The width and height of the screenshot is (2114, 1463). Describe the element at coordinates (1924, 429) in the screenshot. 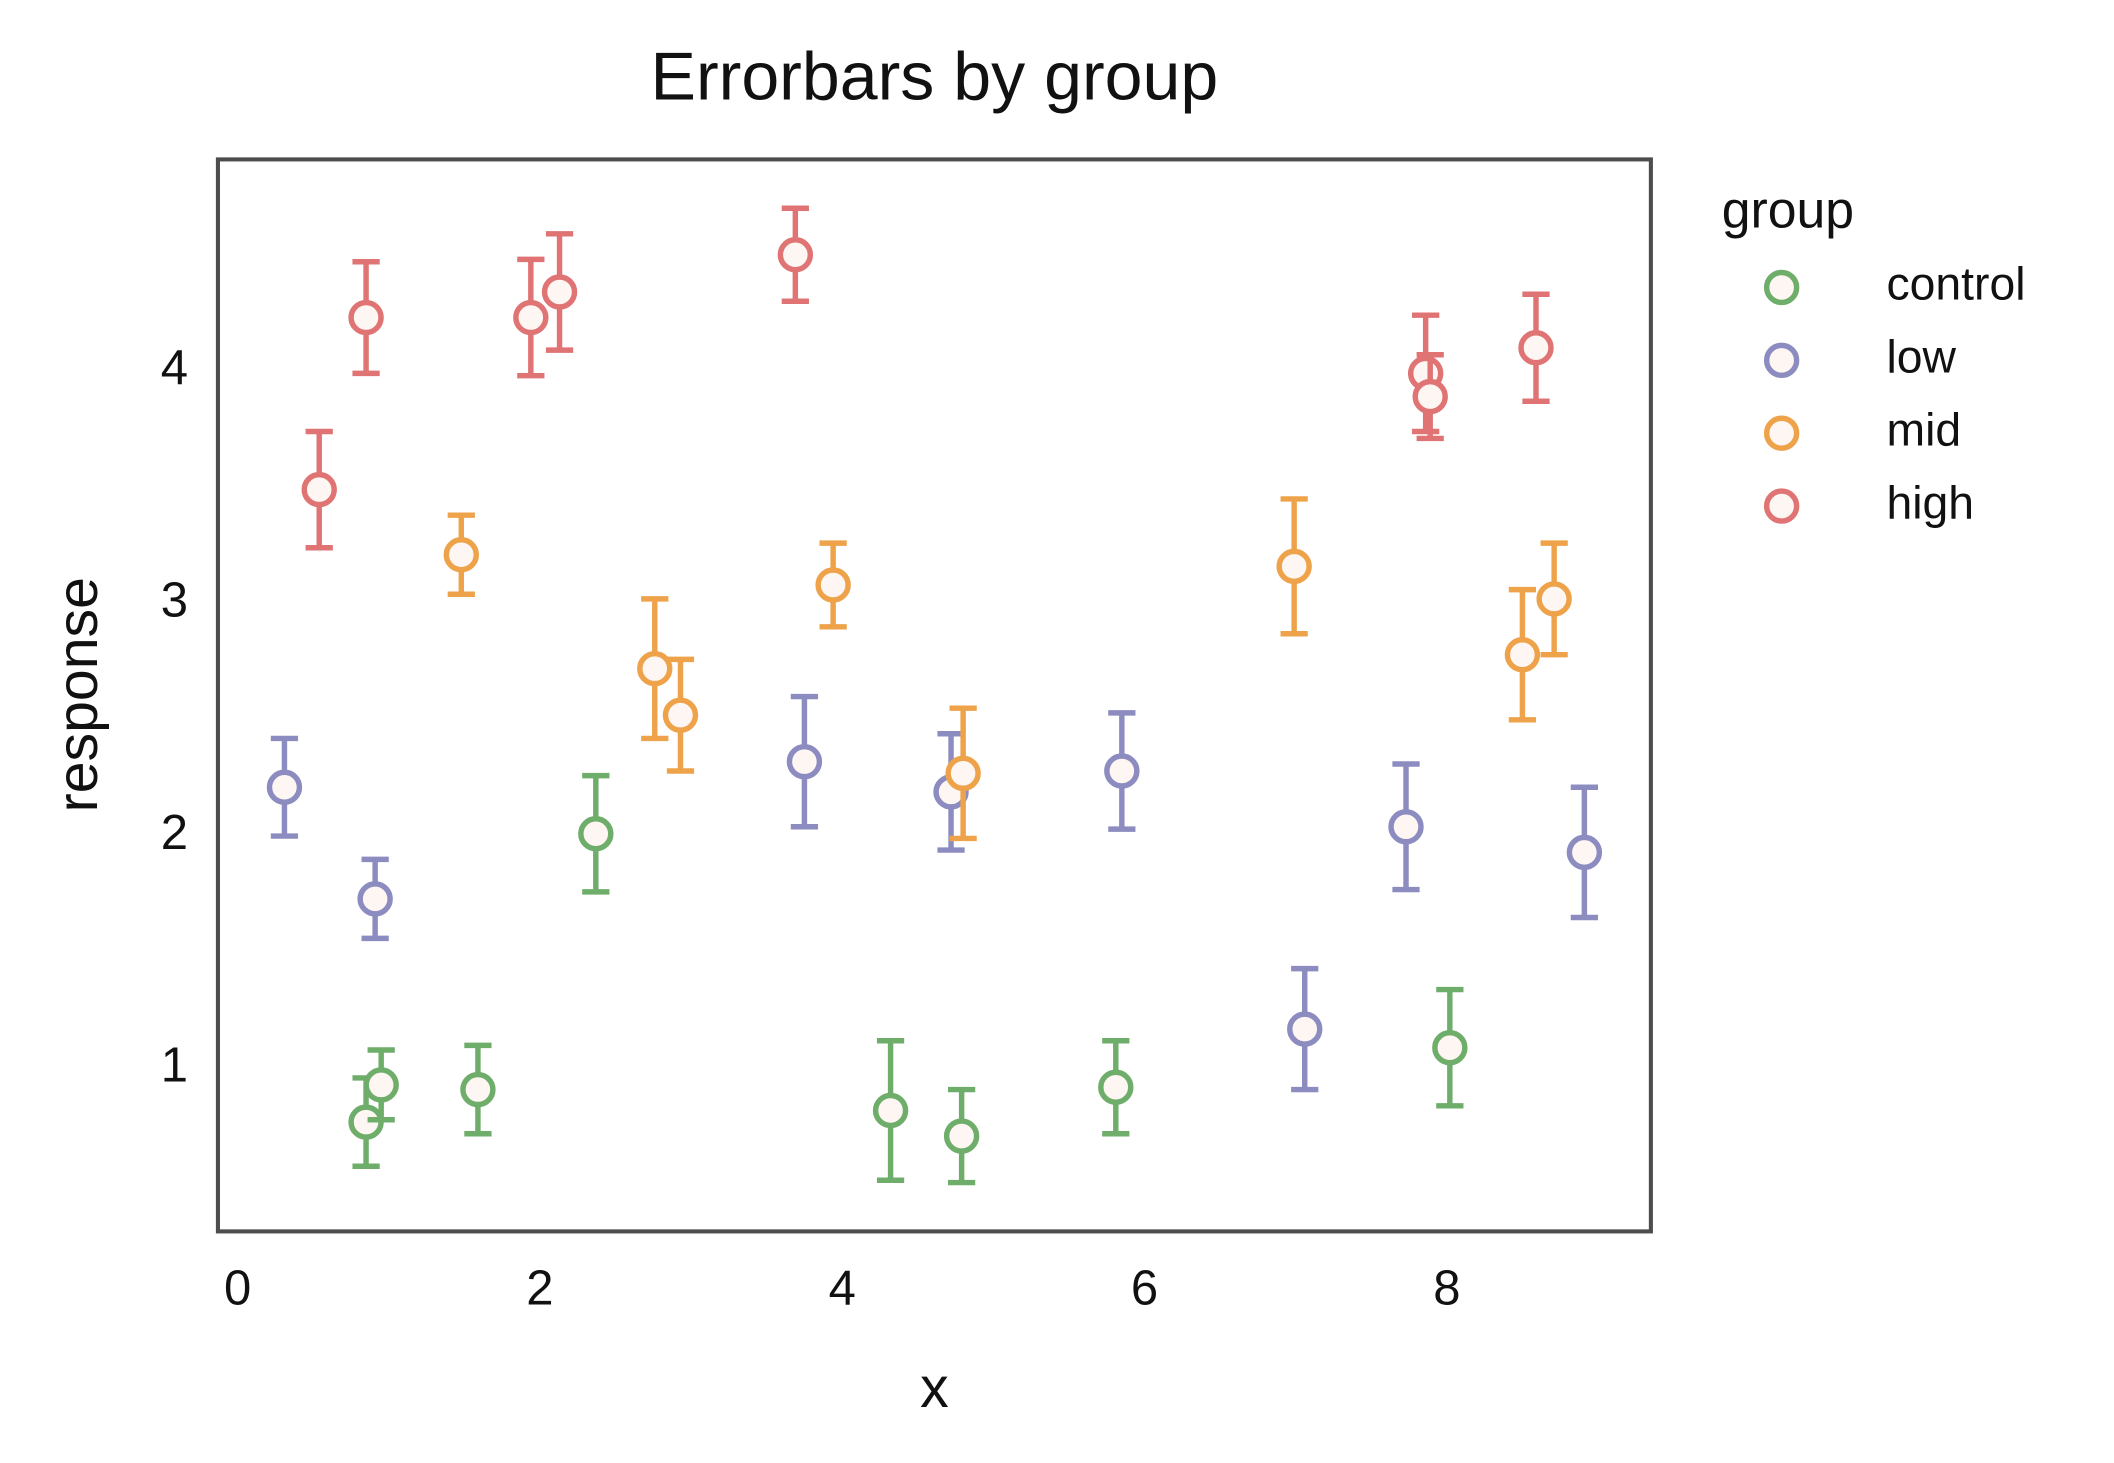

I see `legend-label: mid` at that location.